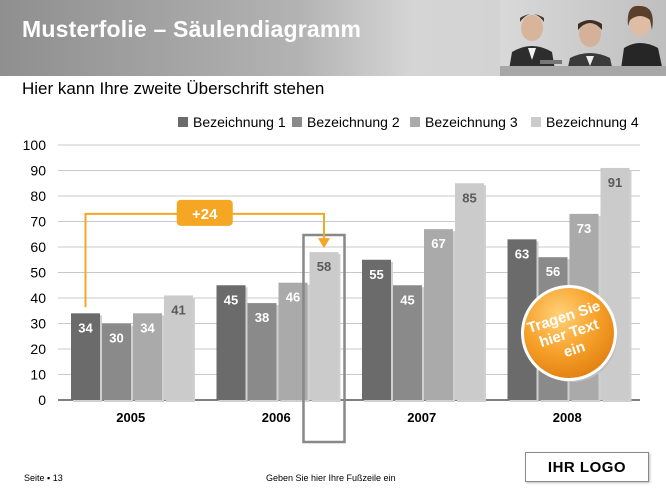 The height and width of the screenshot is (499, 666). Describe the element at coordinates (584, 228) in the screenshot. I see `data-label: 73` at that location.